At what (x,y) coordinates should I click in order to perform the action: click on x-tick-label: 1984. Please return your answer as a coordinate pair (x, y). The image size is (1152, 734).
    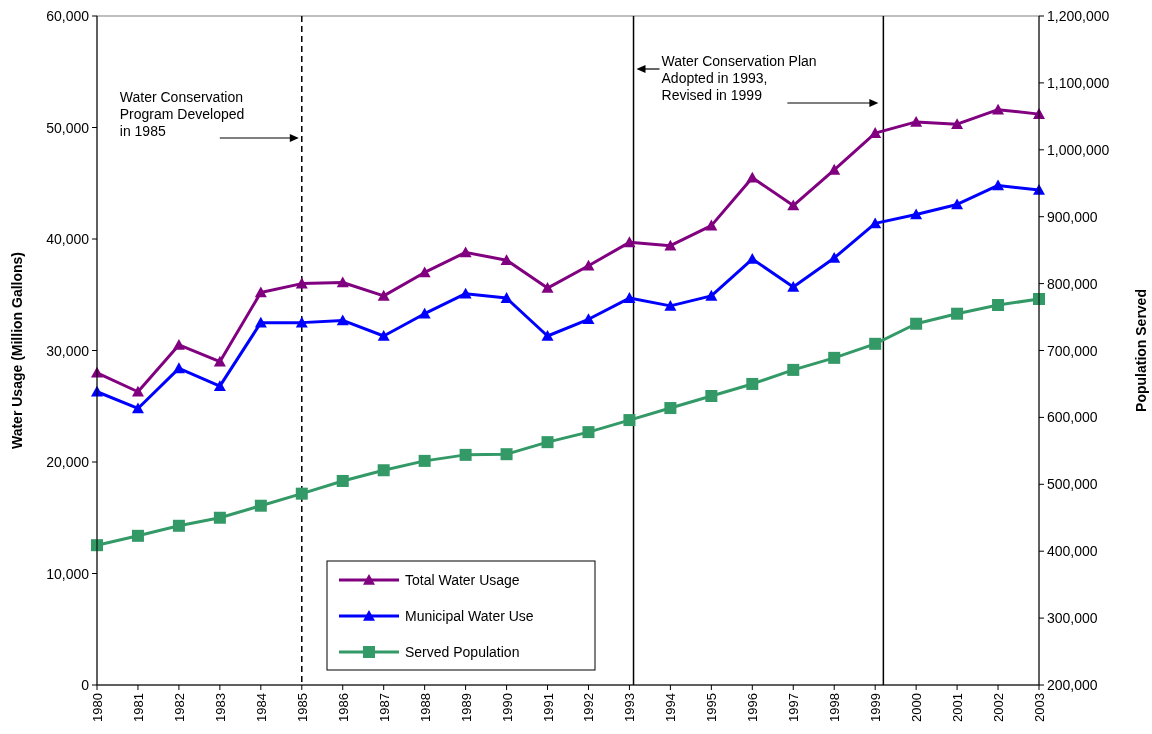
    Looking at the image, I should click on (261, 707).